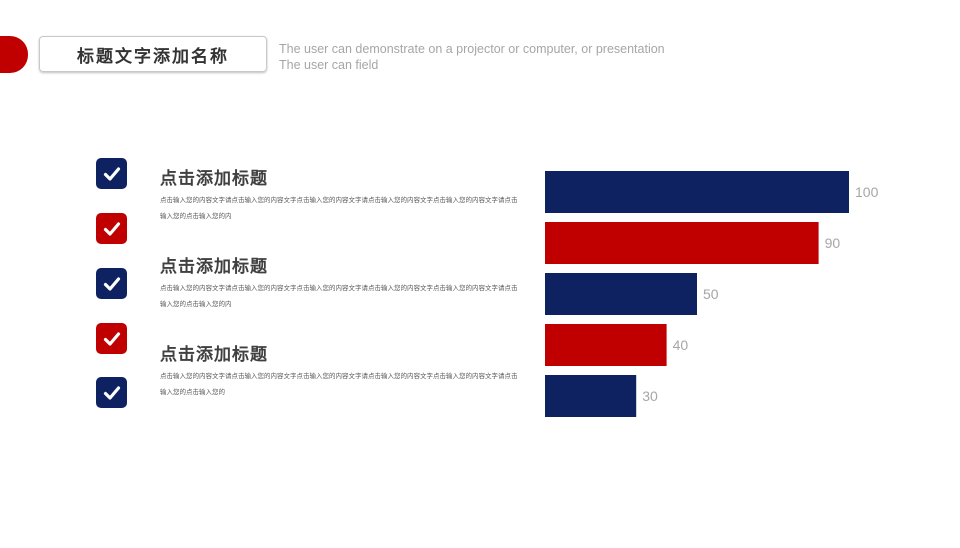 The width and height of the screenshot is (960, 548). What do you see at coordinates (329, 65) in the screenshot?
I see `subtitle-line-2: The user can field` at bounding box center [329, 65].